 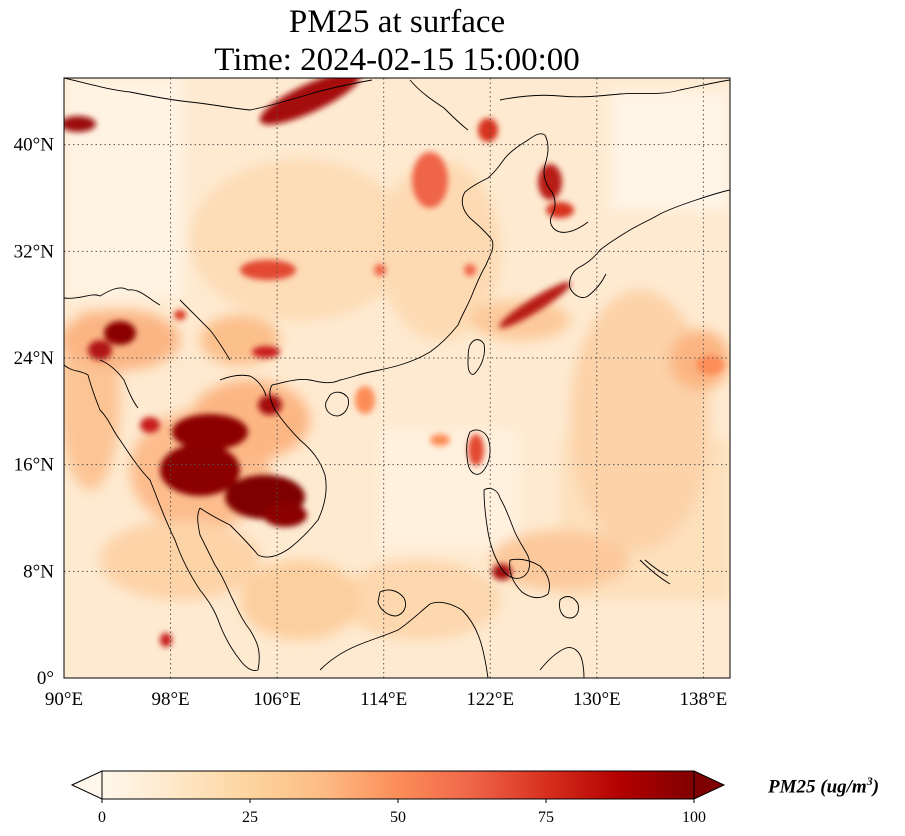 I want to click on map-time-subtitle: Time: 2024-02-15 15:00:00, so click(x=397, y=60).